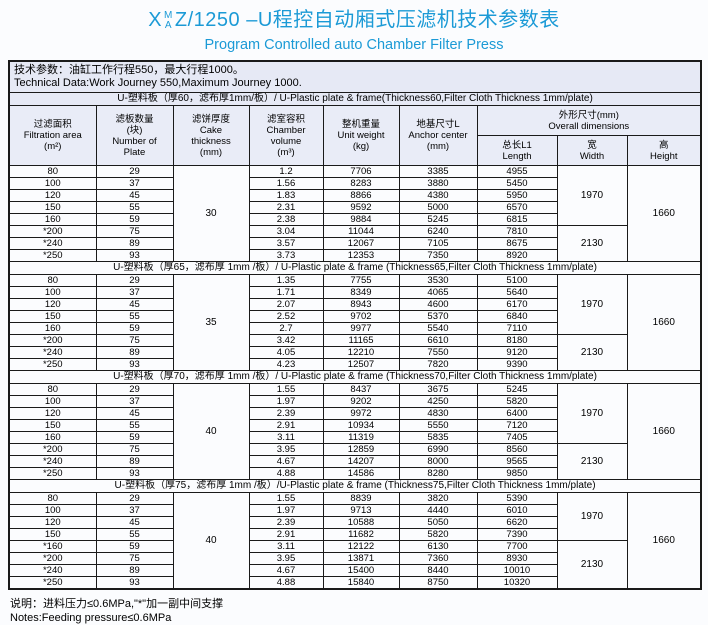 The width and height of the screenshot is (708, 625). What do you see at coordinates (52, 136) in the screenshot?
I see `col-header-filtration-area: 过滤面积 Filtration area (m²)` at bounding box center [52, 136].